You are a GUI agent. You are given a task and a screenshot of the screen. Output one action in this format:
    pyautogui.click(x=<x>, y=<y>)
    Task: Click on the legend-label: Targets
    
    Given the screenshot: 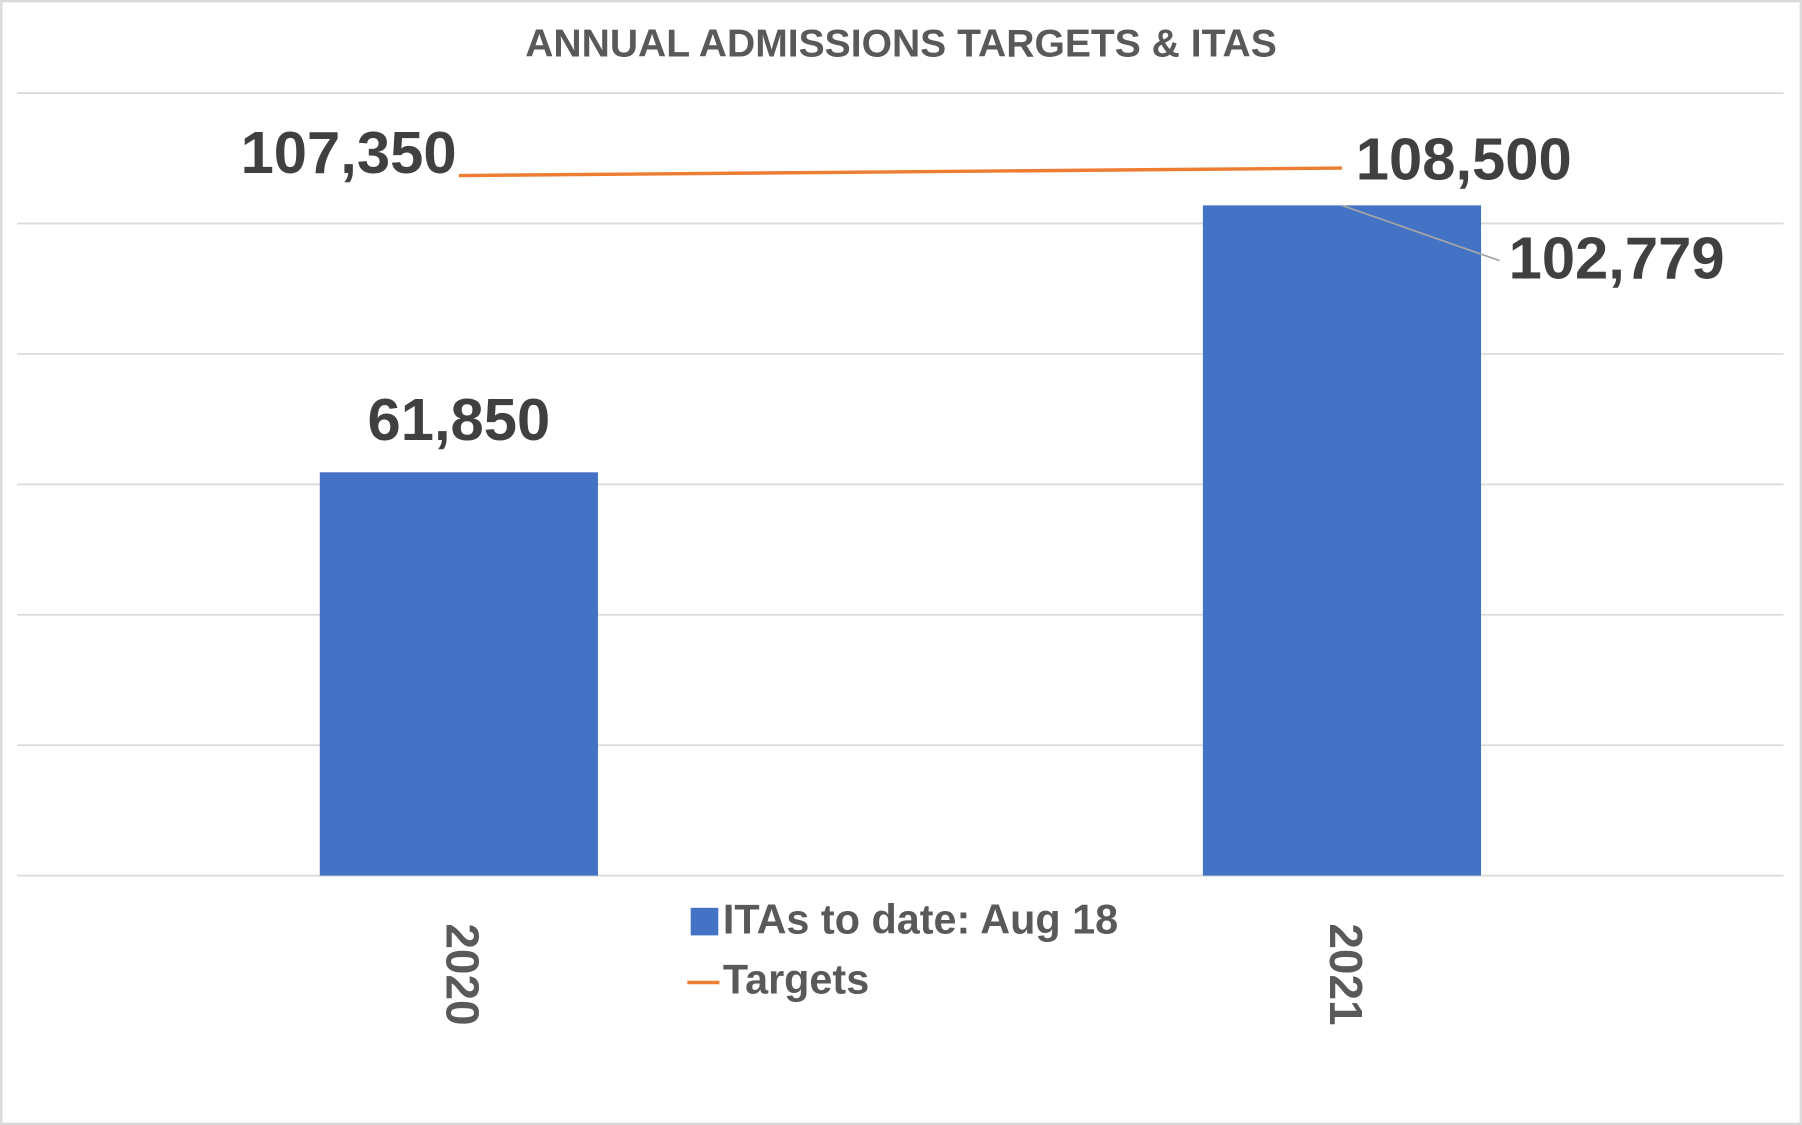 What is the action you would take?
    pyautogui.click(x=796, y=979)
    